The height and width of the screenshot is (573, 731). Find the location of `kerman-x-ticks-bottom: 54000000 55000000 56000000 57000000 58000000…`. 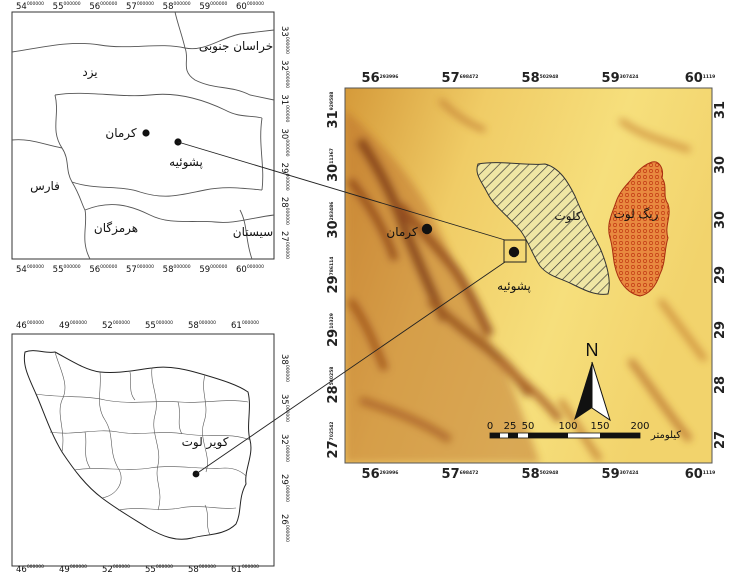

kerman-x-ticks-bottom: 54000000 55000000 56000000 57000000 58000000… is located at coordinates (140, 269).